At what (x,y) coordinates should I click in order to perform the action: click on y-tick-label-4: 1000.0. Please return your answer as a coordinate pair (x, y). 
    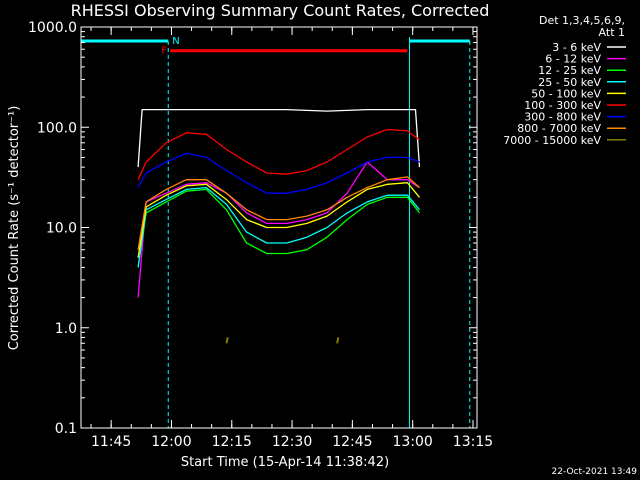
    Looking at the image, I should click on (52, 28).